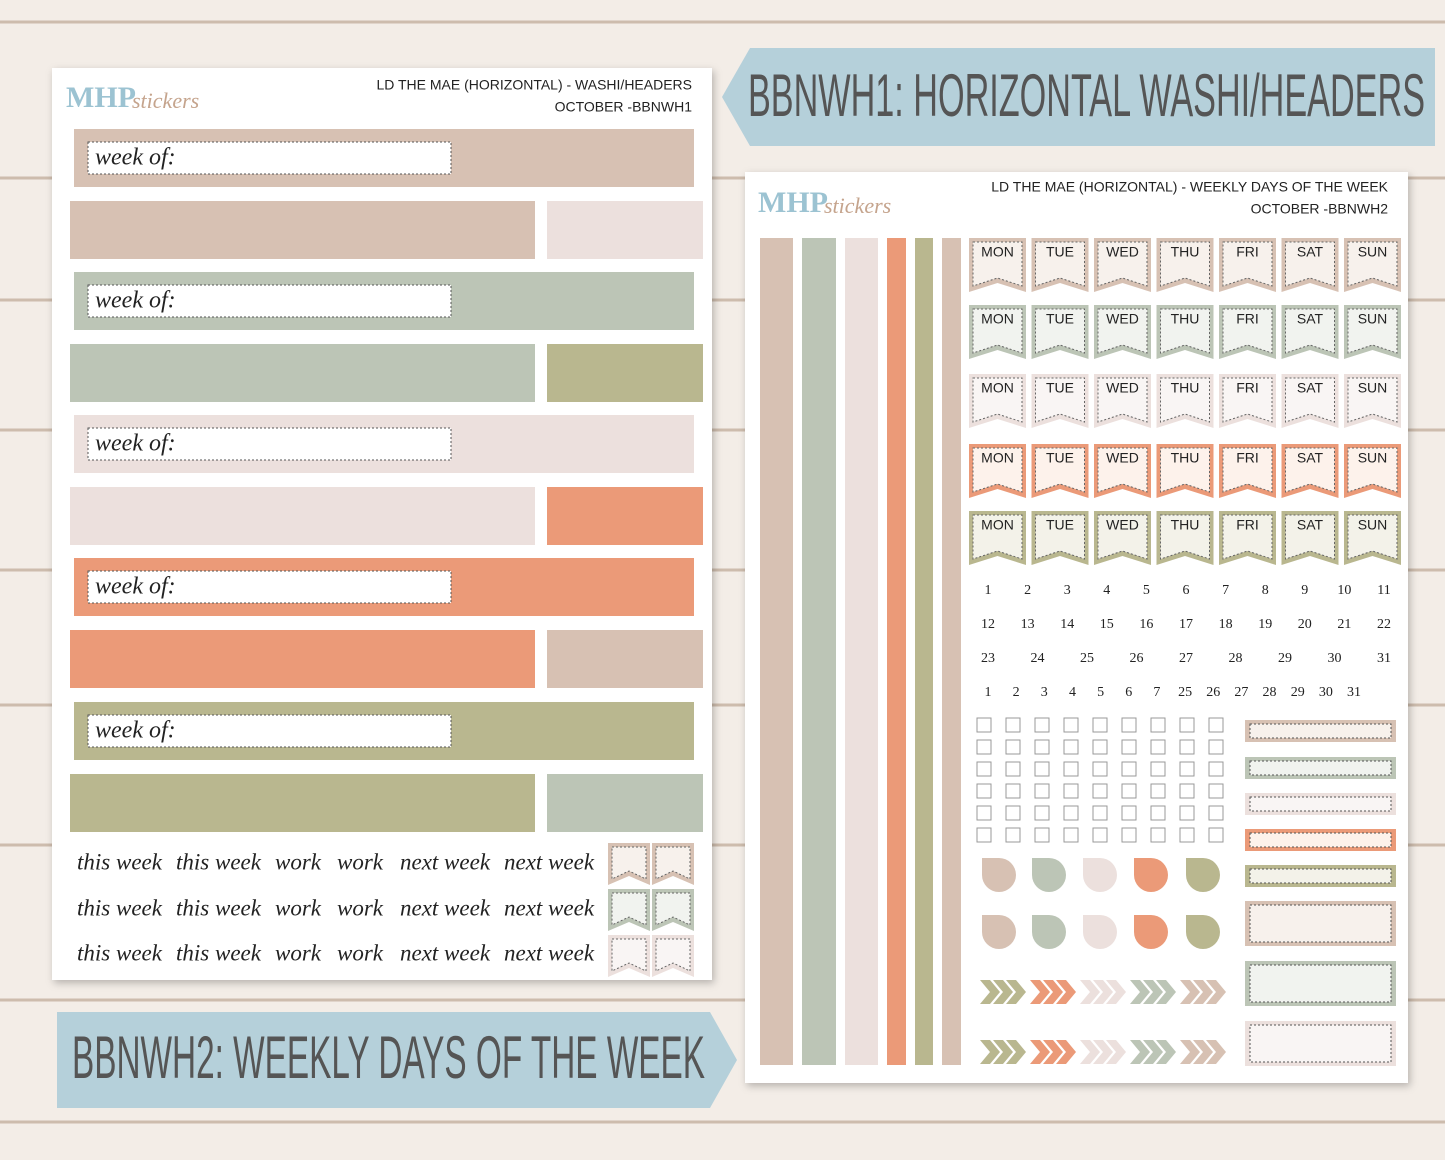 This screenshot has height=1160, width=1445. Describe the element at coordinates (997, 388) in the screenshot. I see `day-label: MON` at that location.